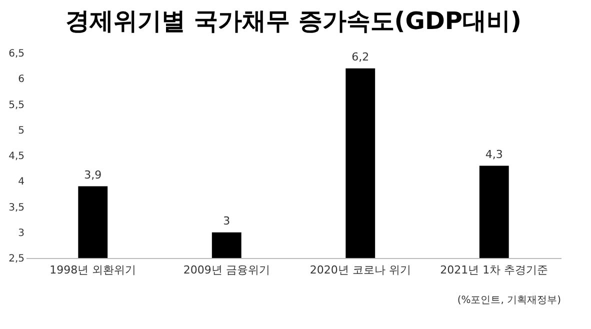 The image size is (591, 329). What do you see at coordinates (16, 259) in the screenshot?
I see `y-tick-label: 2,5` at bounding box center [16, 259].